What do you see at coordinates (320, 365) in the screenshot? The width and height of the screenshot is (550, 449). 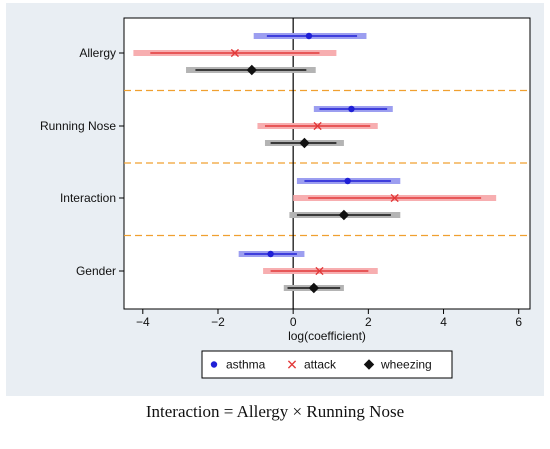 I see `legend-label-attack: attack` at bounding box center [320, 365].